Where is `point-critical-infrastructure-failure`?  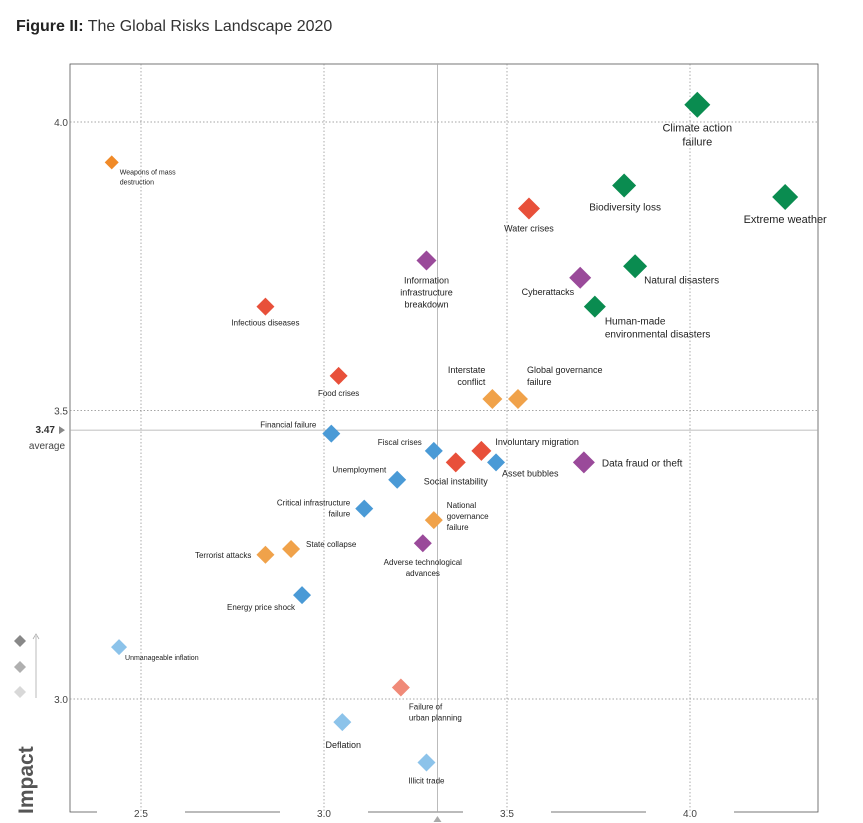
point-critical-infrastructure-failure is located at coordinates (364, 508).